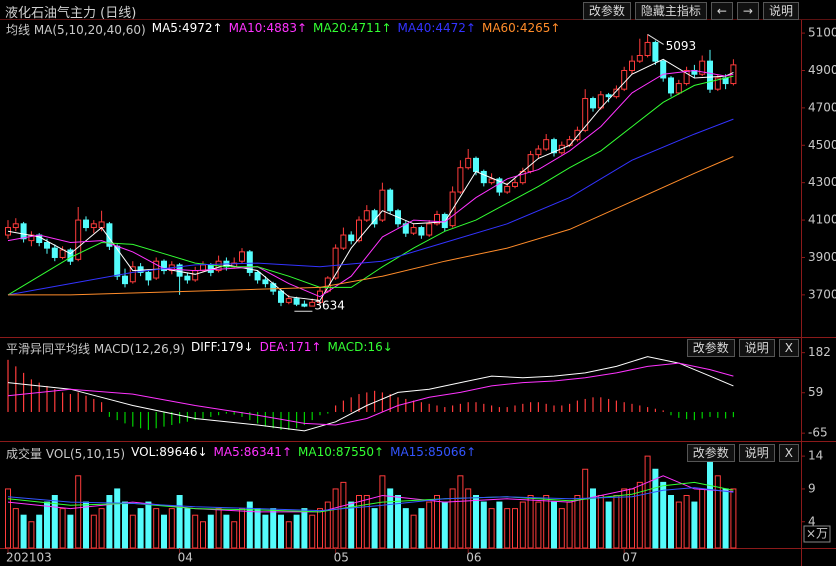 The image size is (836, 566). I want to click on y-tick-label: 182, so click(819, 352).